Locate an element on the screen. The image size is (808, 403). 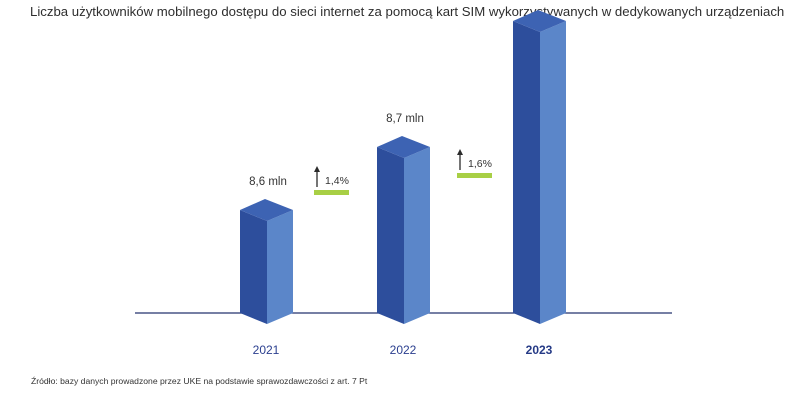
bar-2023-front is located at coordinates (526, 172).